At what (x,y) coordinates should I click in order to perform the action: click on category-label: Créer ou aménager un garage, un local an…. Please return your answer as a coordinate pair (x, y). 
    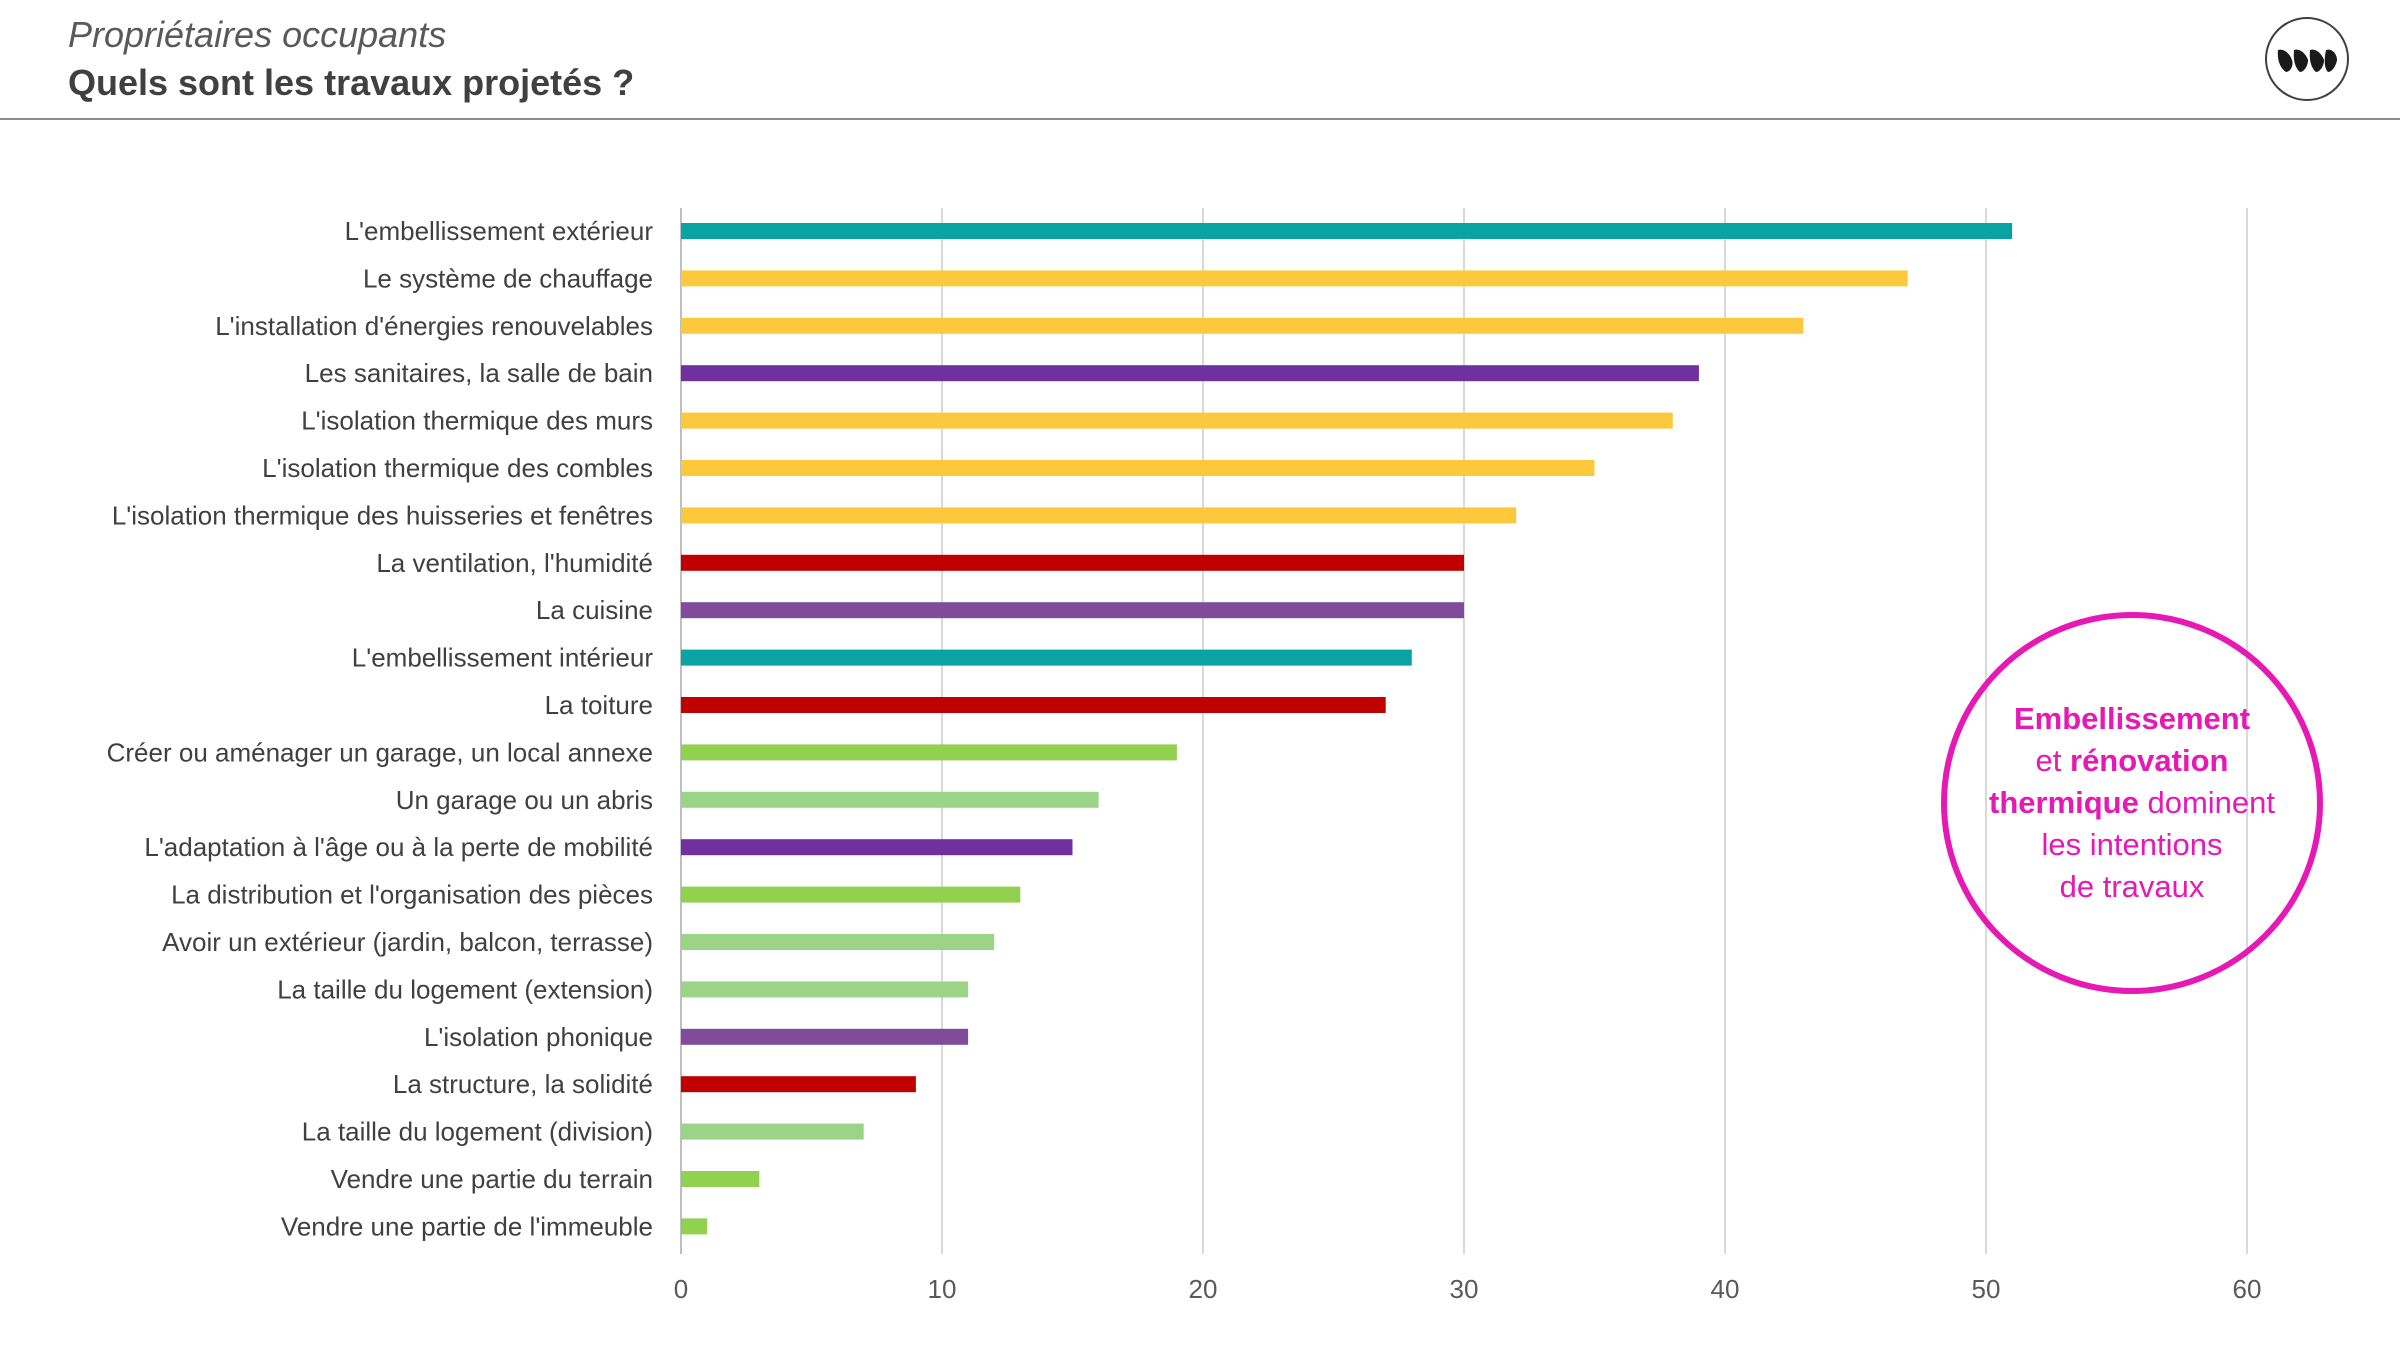
    Looking at the image, I should click on (380, 752).